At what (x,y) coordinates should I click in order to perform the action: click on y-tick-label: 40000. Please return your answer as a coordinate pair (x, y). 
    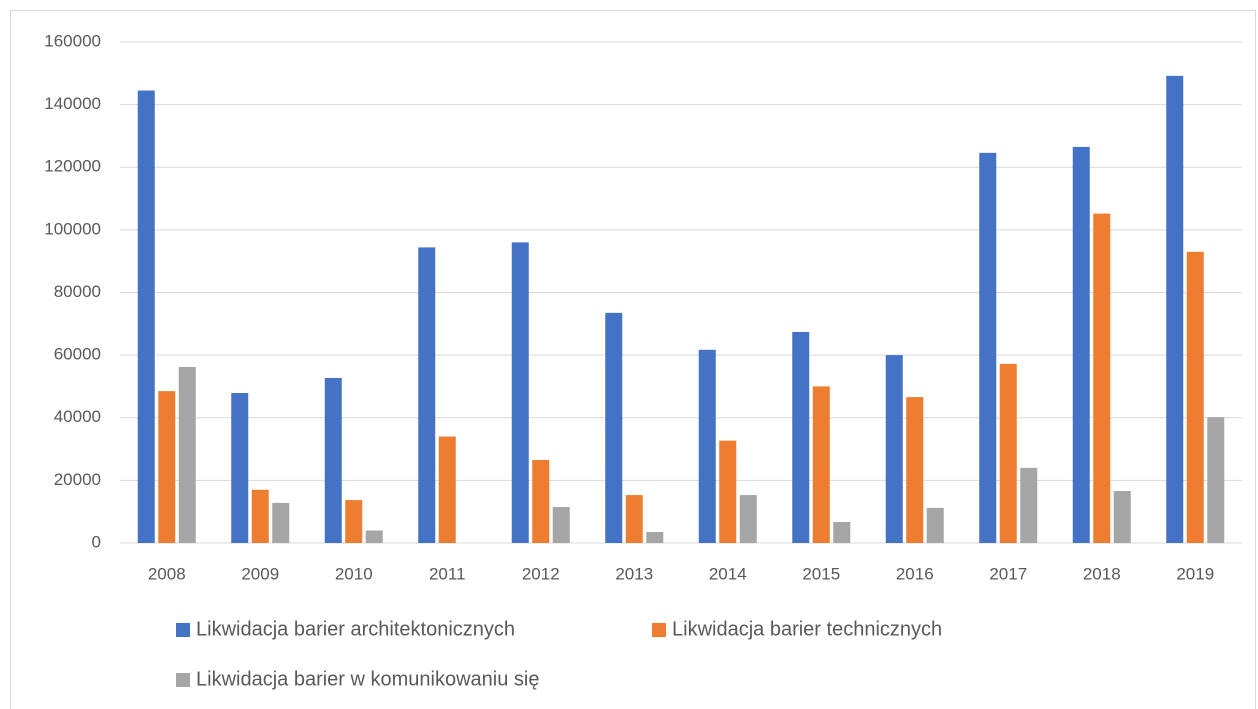
    Looking at the image, I should click on (77, 416).